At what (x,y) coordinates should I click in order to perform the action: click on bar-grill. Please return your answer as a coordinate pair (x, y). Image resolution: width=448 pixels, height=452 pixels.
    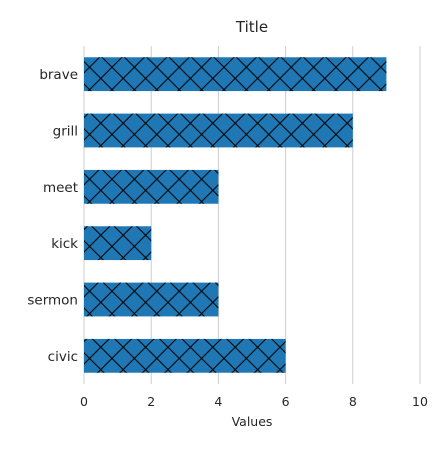
    Looking at the image, I should click on (218, 130).